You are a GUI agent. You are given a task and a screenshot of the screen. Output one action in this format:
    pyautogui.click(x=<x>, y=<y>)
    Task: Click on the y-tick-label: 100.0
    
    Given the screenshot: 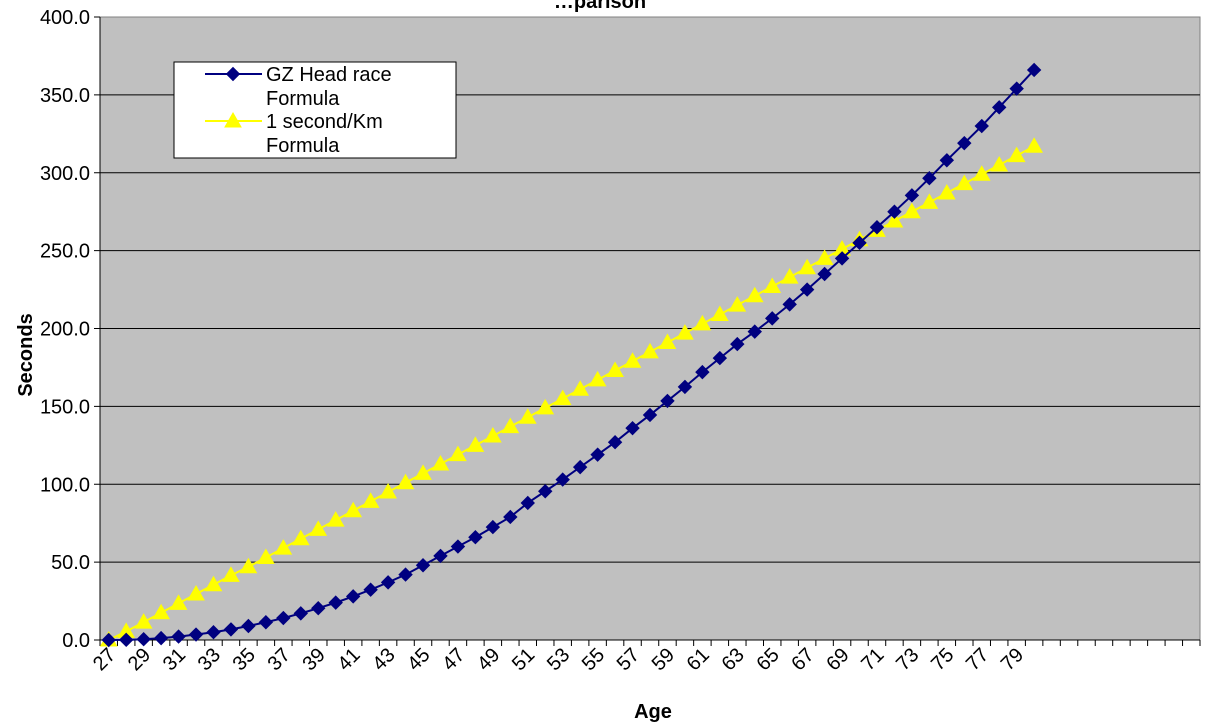 What is the action you would take?
    pyautogui.click(x=65, y=485)
    